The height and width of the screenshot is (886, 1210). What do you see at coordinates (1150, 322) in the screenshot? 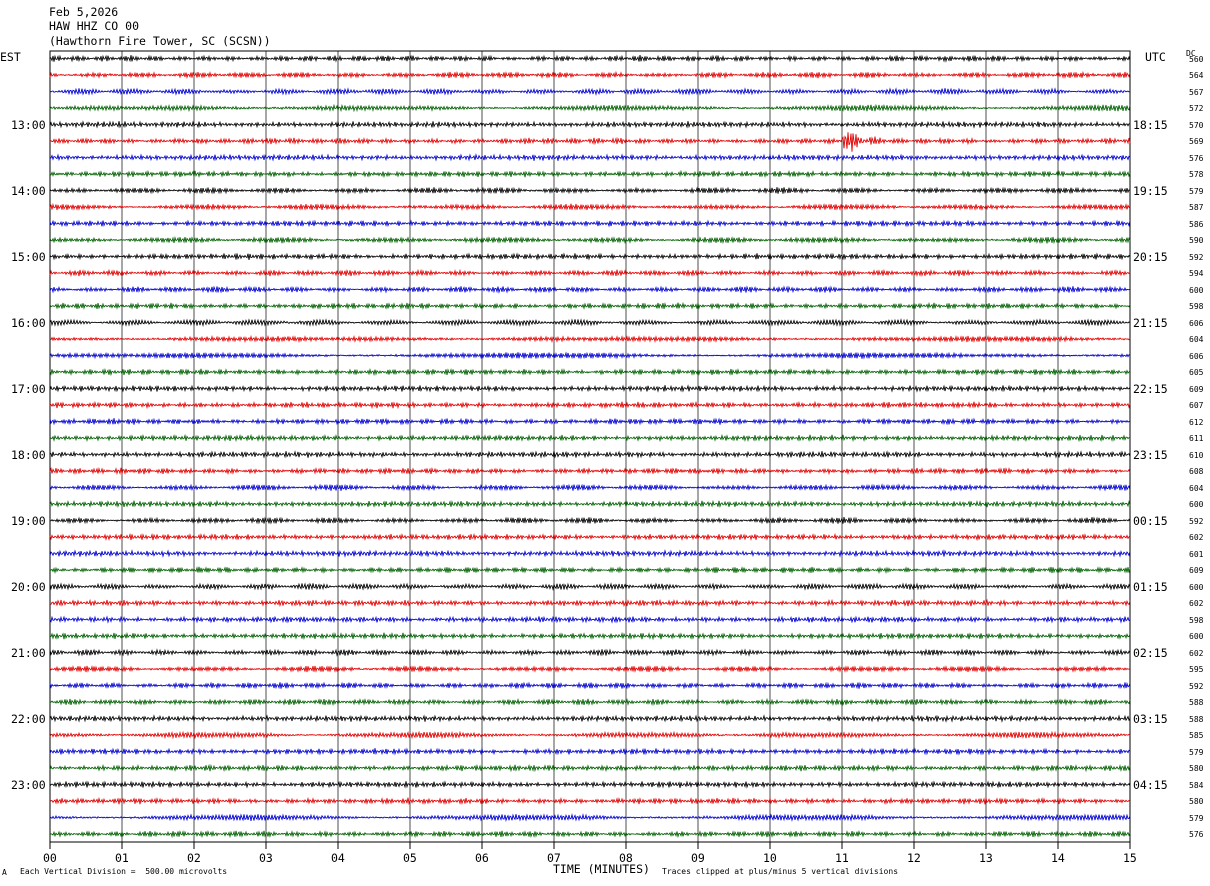
I see `utc-hour-label: 21:15` at bounding box center [1150, 322].